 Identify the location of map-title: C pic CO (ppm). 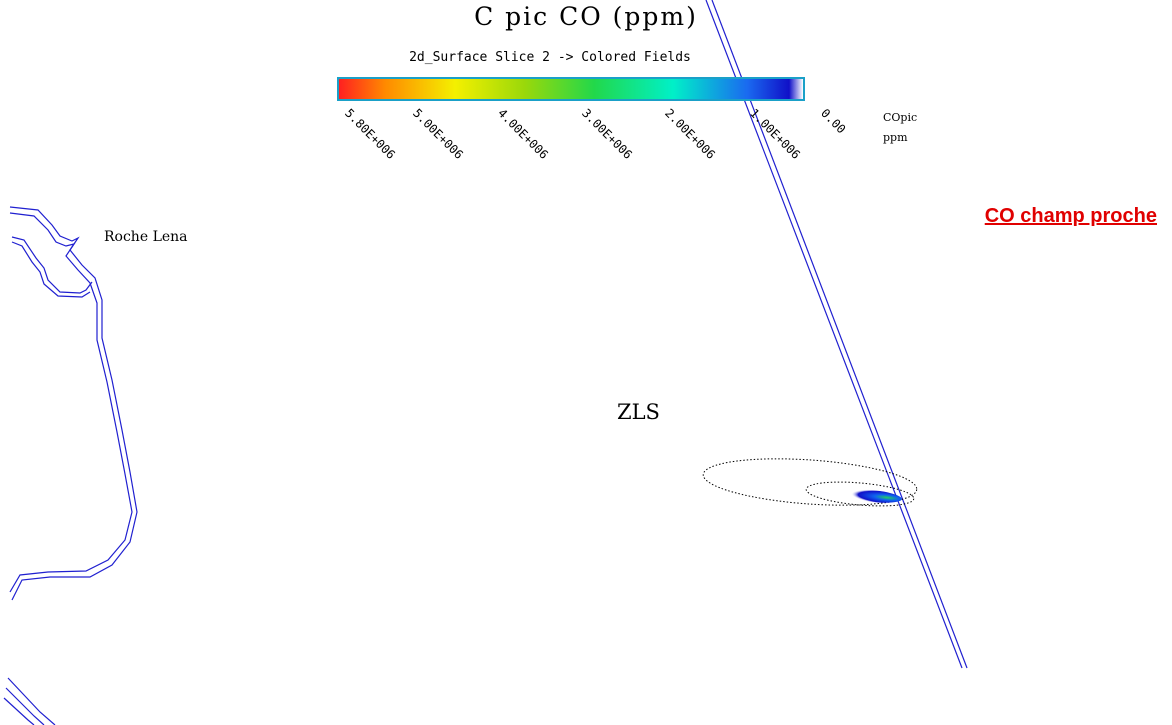
(586, 16).